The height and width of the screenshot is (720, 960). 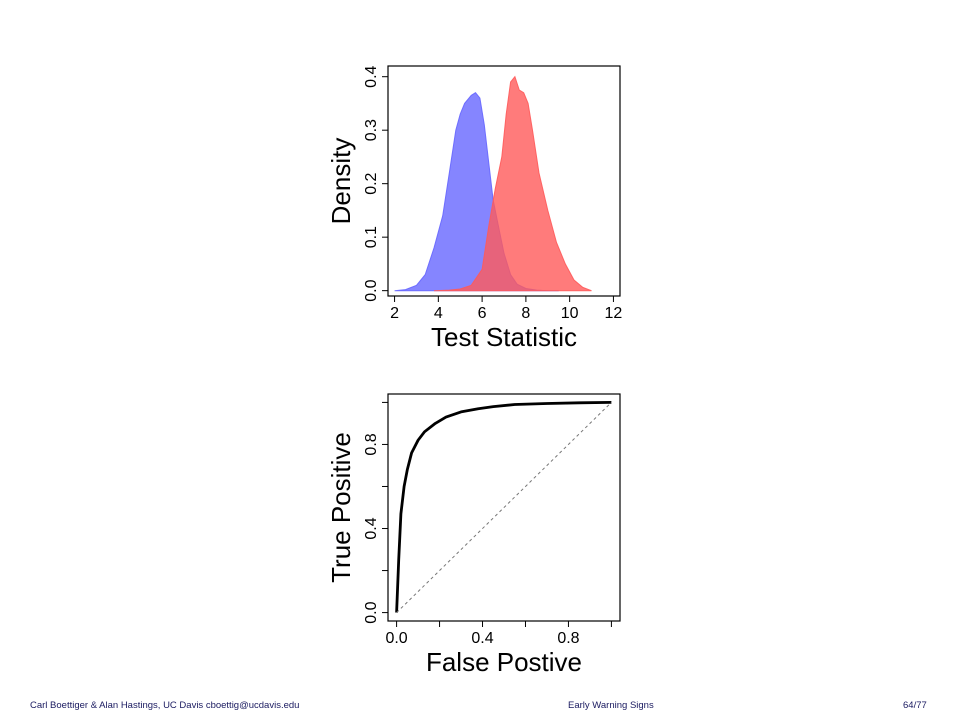 What do you see at coordinates (394, 313) in the screenshot?
I see `x-tick-label: 2` at bounding box center [394, 313].